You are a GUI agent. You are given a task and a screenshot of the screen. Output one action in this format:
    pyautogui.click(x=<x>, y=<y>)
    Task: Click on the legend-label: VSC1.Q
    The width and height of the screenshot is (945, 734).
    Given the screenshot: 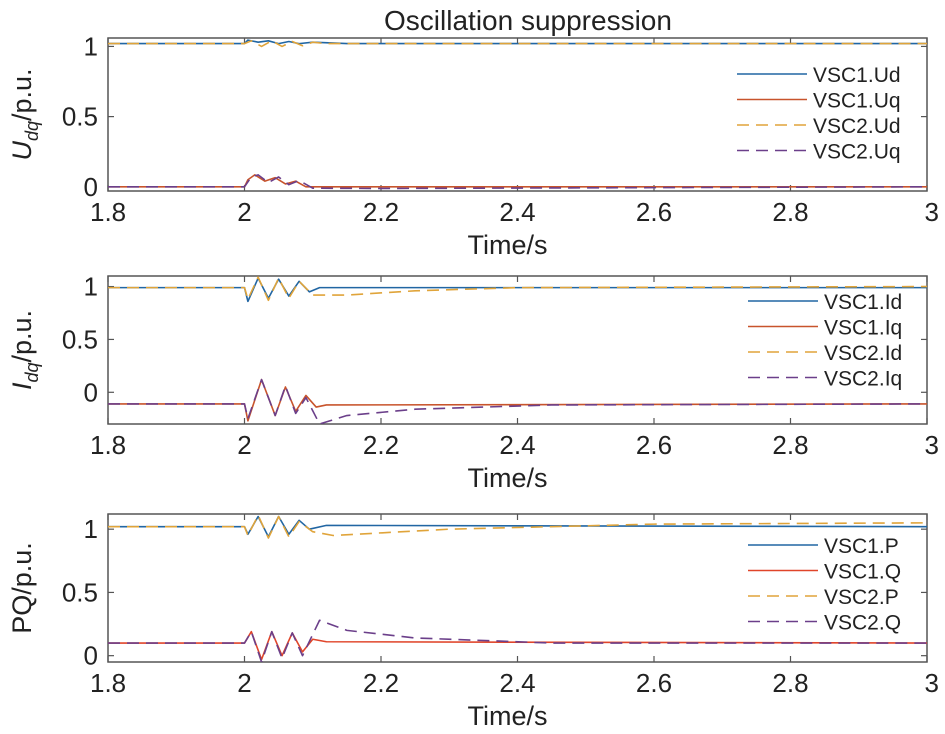 What is the action you would take?
    pyautogui.click(x=862, y=572)
    